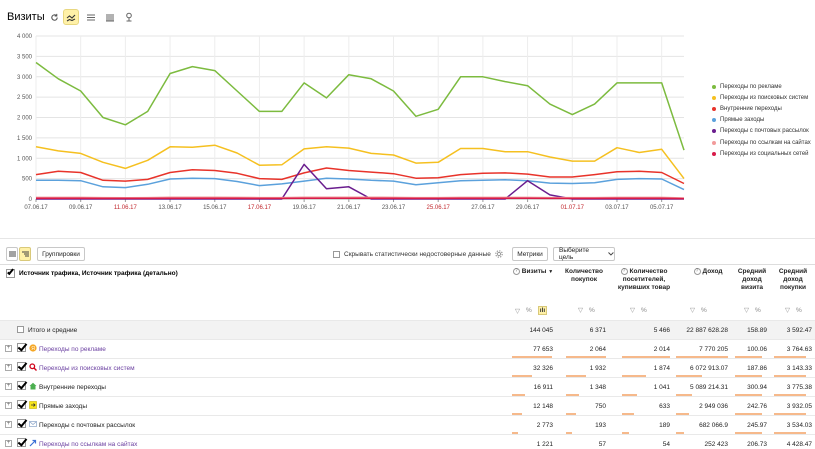  Describe the element at coordinates (407, 238) in the screenshot. I see `section-divider` at that location.